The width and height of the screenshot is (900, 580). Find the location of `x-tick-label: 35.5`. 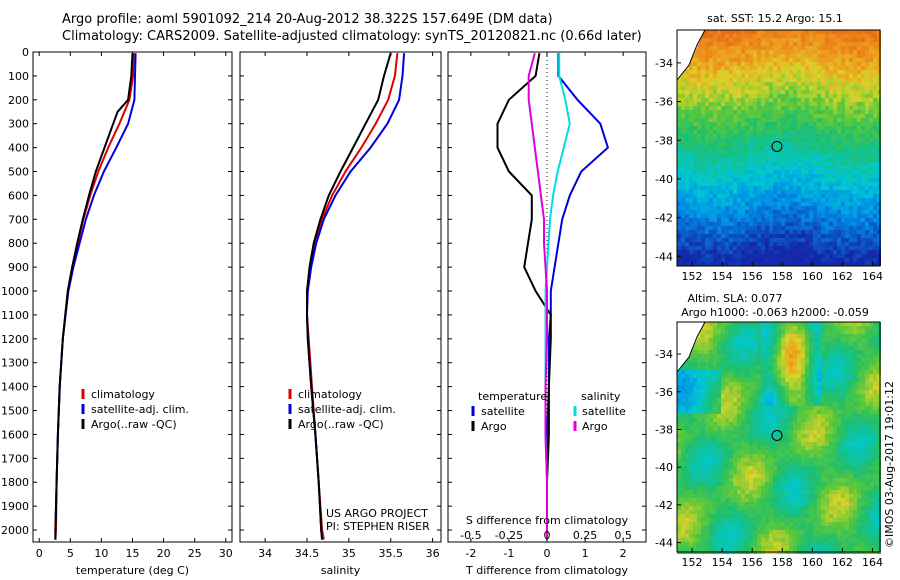

x-tick-label: 35.5 is located at coordinates (391, 553).